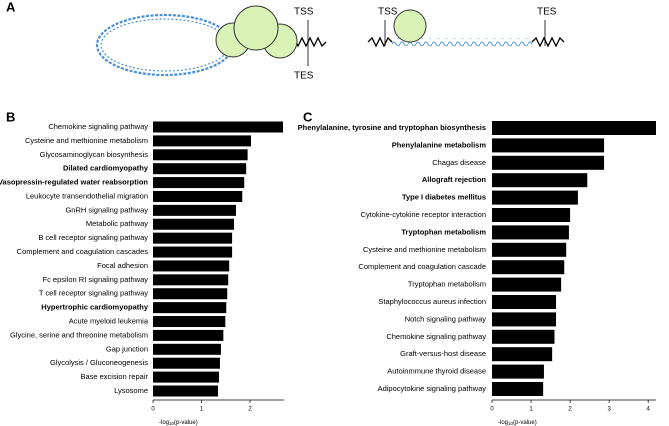 The image size is (669, 426). I want to click on panel-label: A, so click(11, 7).